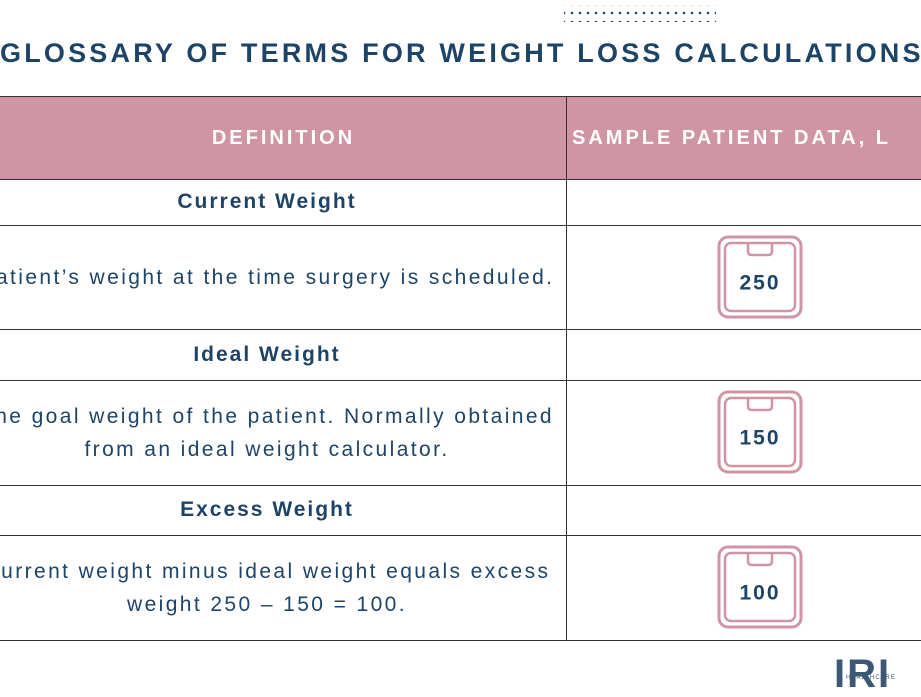 This screenshot has width=921, height=697. What do you see at coordinates (460, 138) in the screenshot?
I see `table-header` at bounding box center [460, 138].